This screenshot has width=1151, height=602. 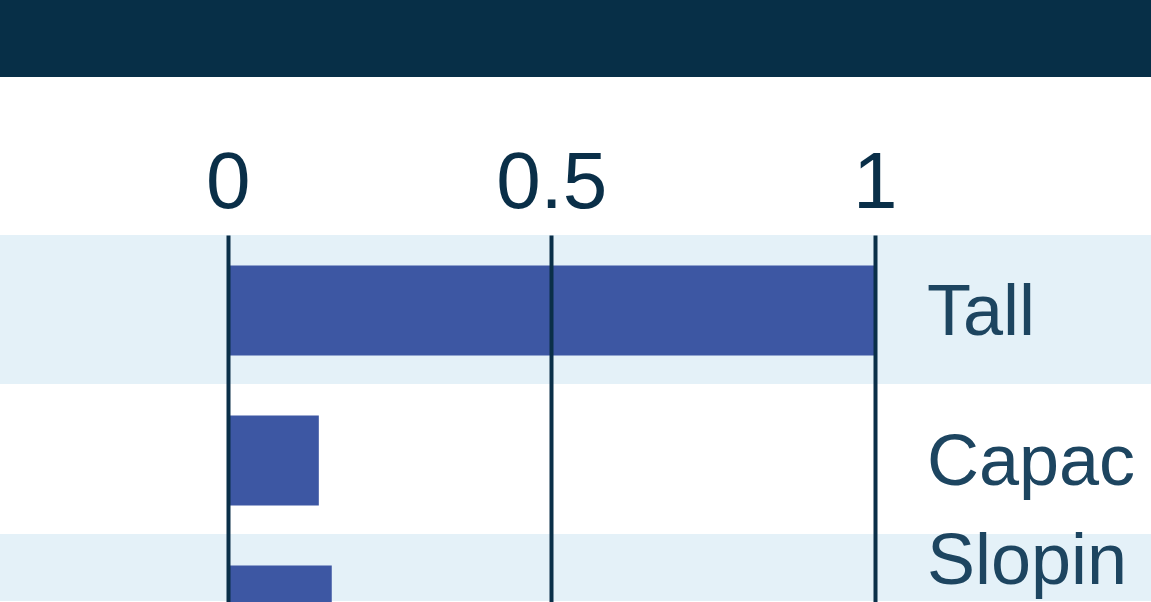 What do you see at coordinates (228, 180) in the screenshot?
I see `x-tick-label: 0` at bounding box center [228, 180].